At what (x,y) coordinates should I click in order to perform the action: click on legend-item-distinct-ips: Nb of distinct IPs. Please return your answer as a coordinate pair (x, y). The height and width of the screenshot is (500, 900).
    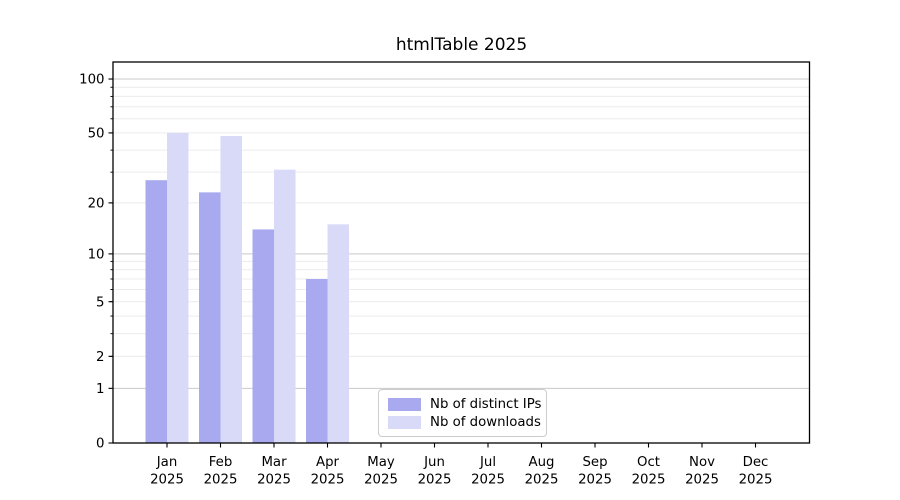
    Looking at the image, I should click on (467, 404).